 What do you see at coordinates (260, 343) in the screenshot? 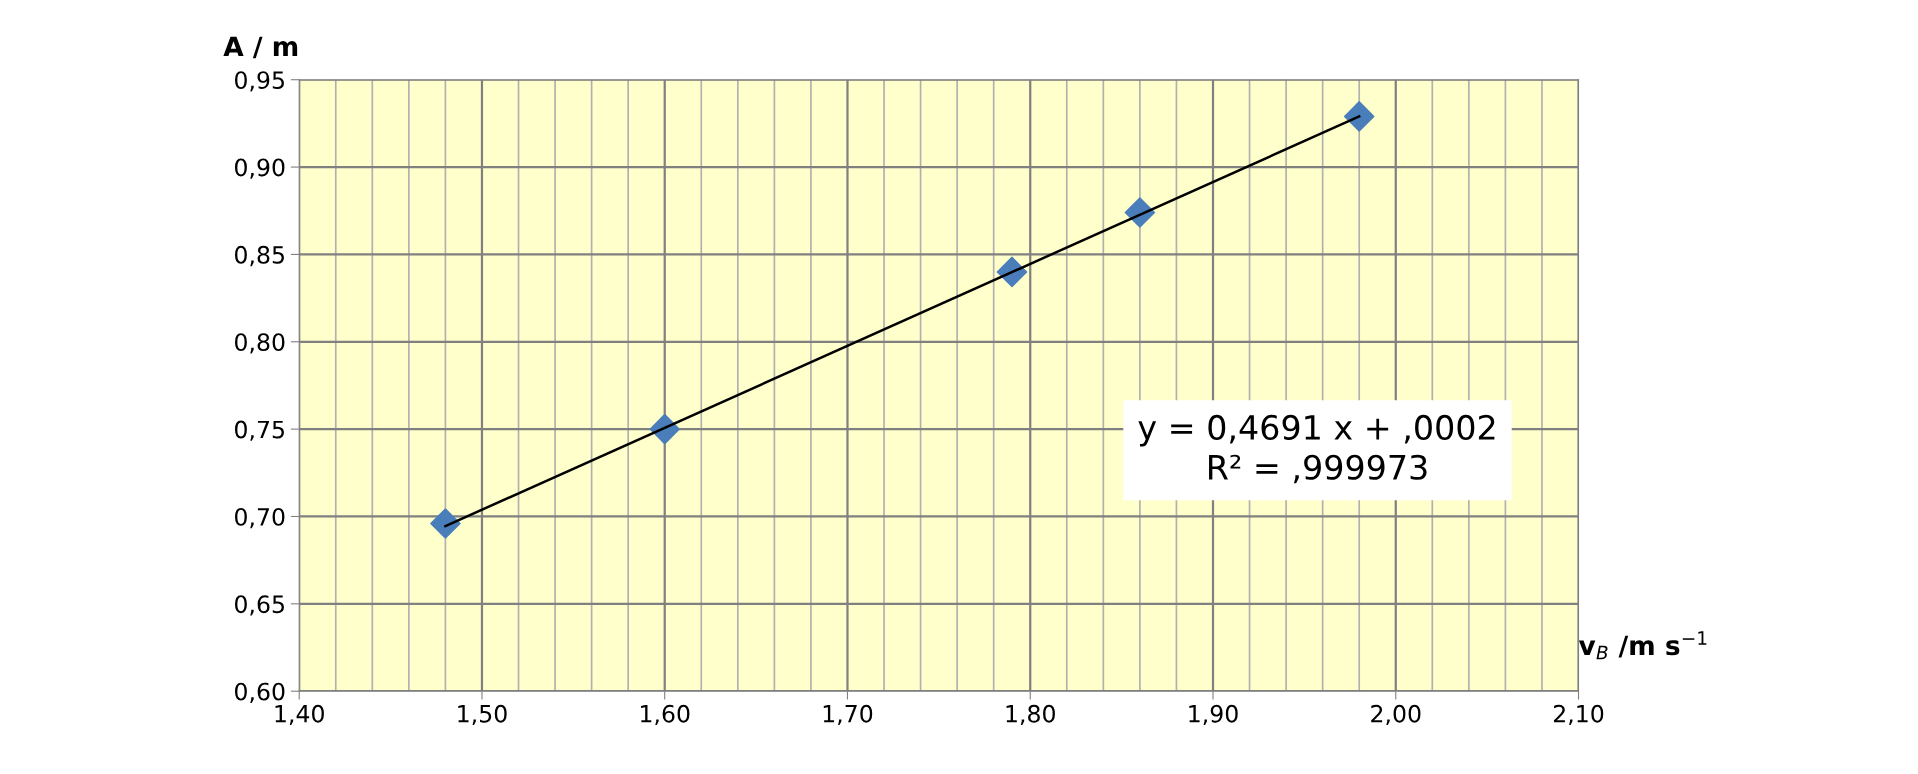
I see `y-tick-label: 0,80` at bounding box center [260, 343].